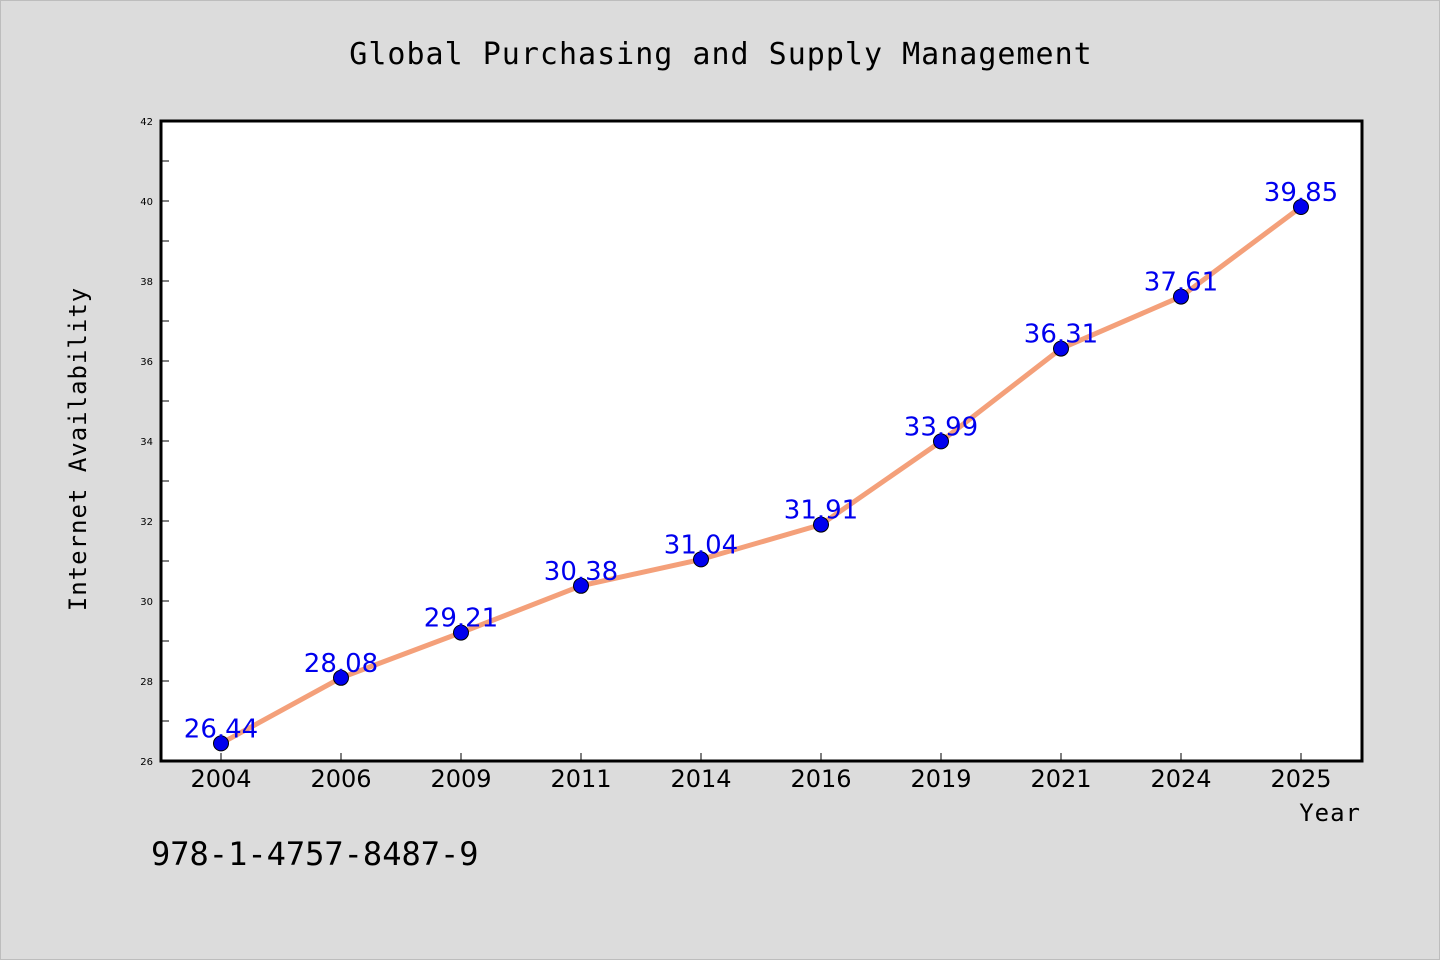 This screenshot has height=960, width=1440. What do you see at coordinates (941, 427) in the screenshot?
I see `data-label: 33.99` at bounding box center [941, 427].